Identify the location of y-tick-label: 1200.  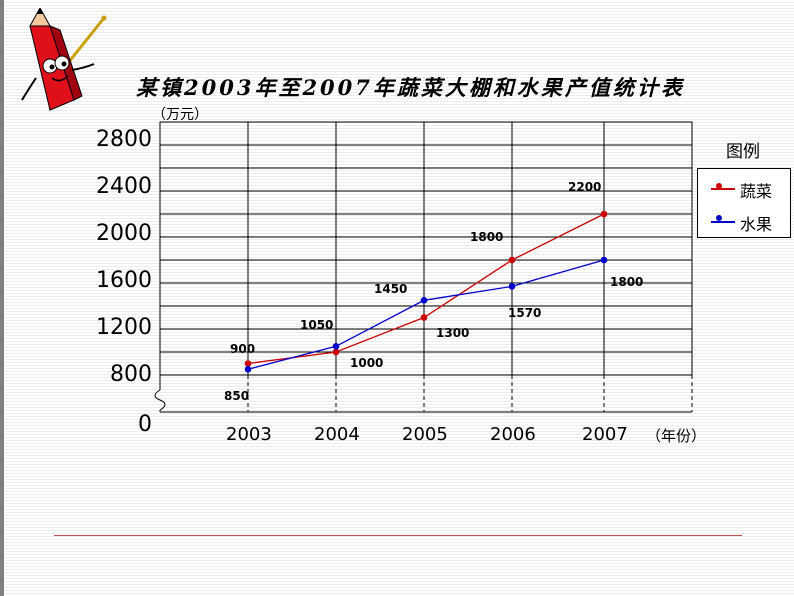
(124, 327).